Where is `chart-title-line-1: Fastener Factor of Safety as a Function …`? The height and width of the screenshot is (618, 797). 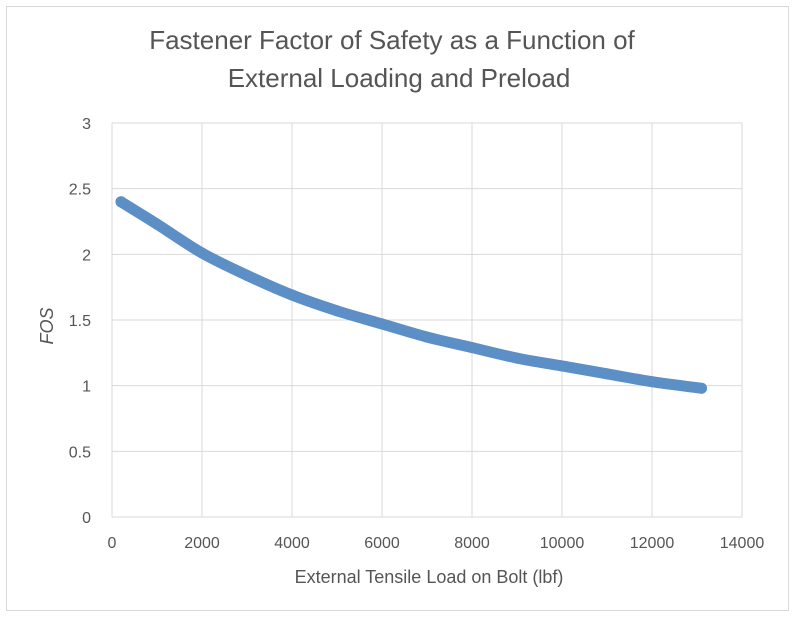 chart-title-line-1: Fastener Factor of Safety as a Function … is located at coordinates (392, 40).